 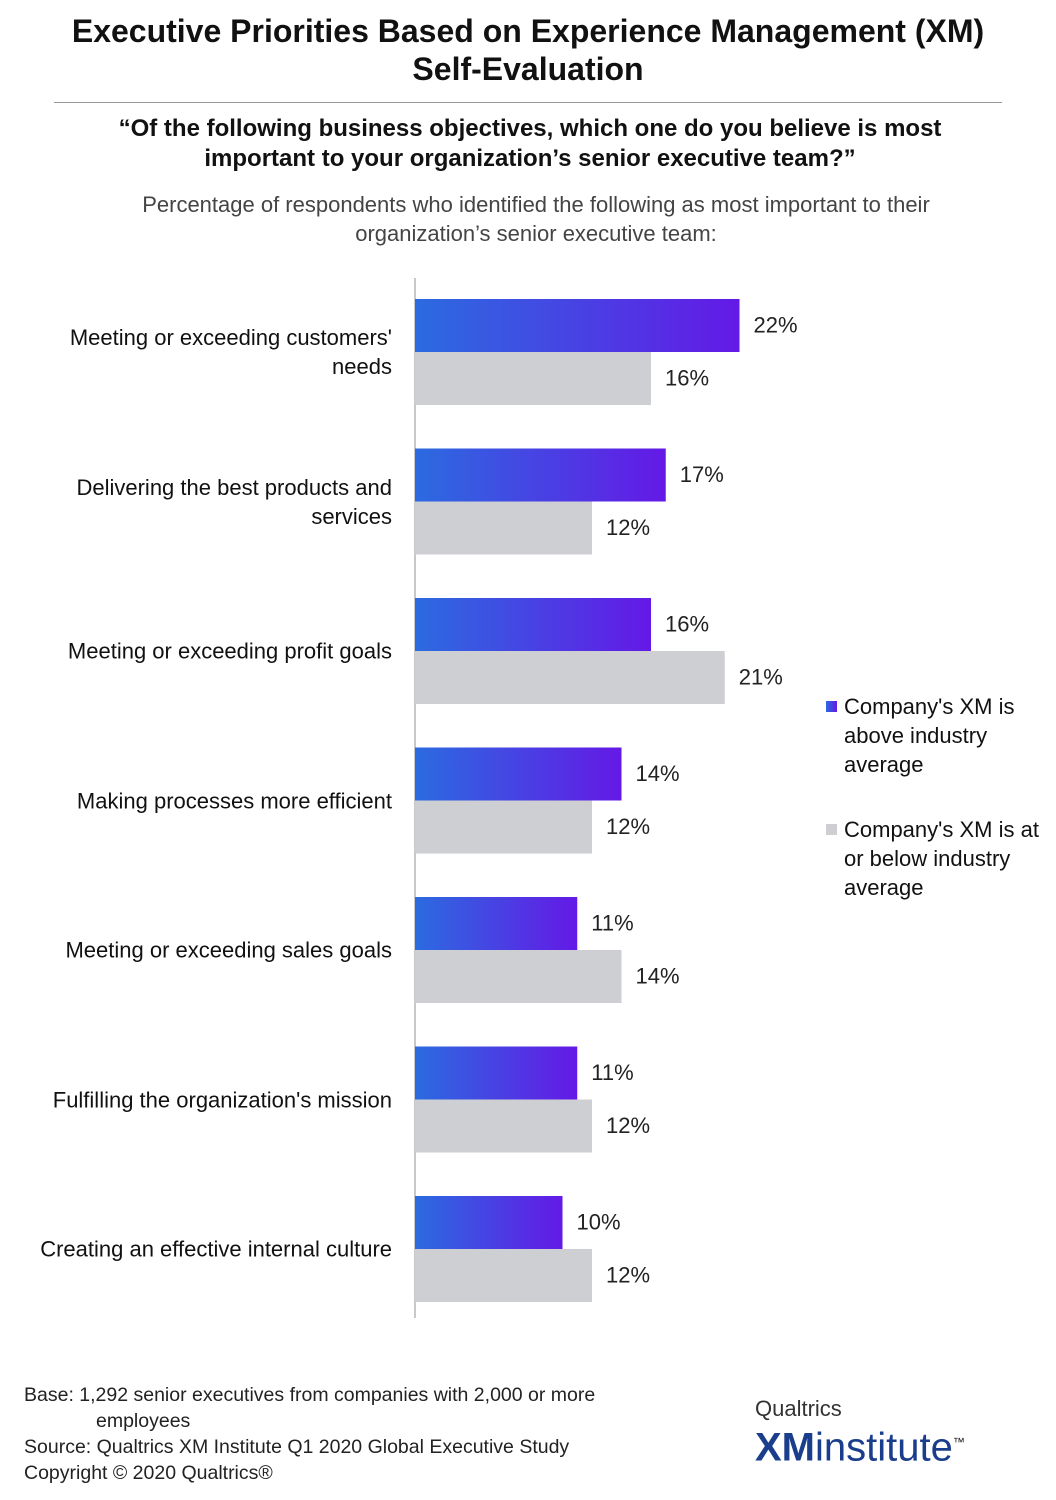 I want to click on value-label: 10%, so click(x=599, y=1221).